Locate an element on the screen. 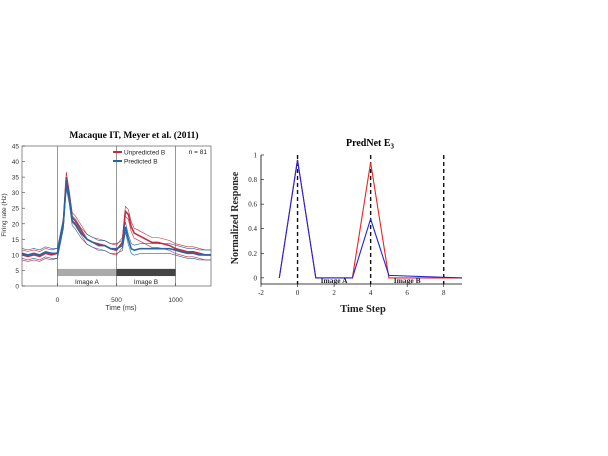 This screenshot has height=456, width=608. x-tick-label: -2 is located at coordinates (261, 293).